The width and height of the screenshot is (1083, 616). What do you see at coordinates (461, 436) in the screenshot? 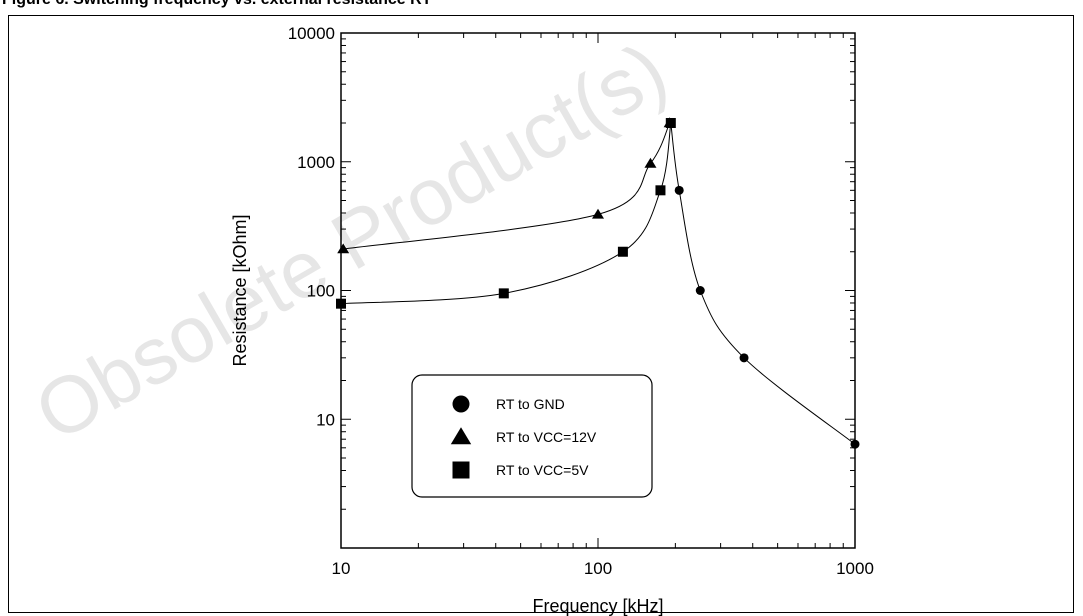
I see `legend-marker-triangle` at bounding box center [461, 436].